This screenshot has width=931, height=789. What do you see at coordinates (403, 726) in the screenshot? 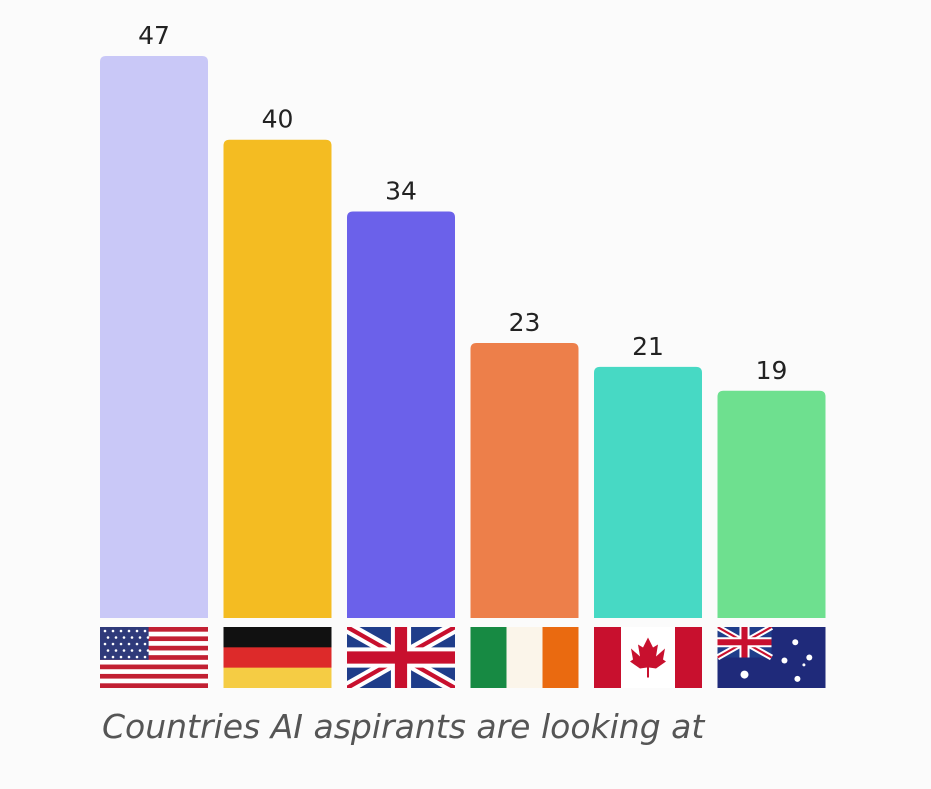
I see `chart-title: Countries AI aspirants are looking at` at bounding box center [403, 726].